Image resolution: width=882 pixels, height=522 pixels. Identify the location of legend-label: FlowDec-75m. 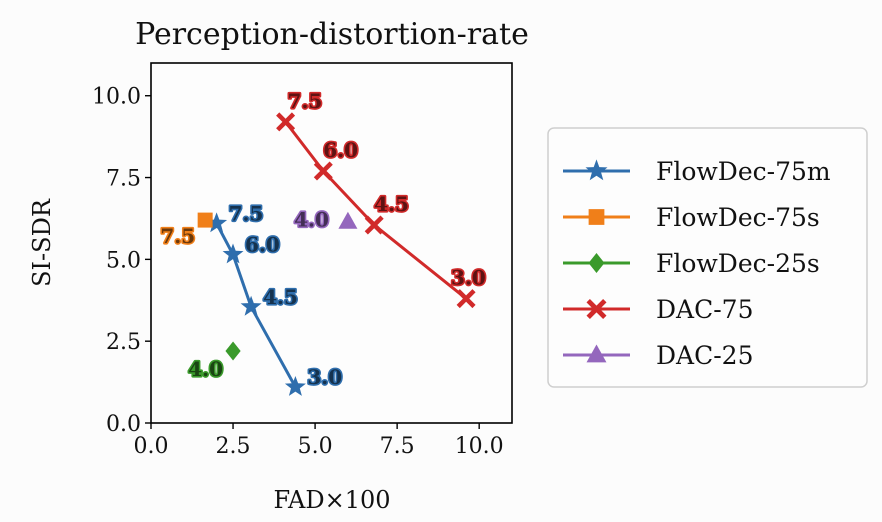
(743, 171).